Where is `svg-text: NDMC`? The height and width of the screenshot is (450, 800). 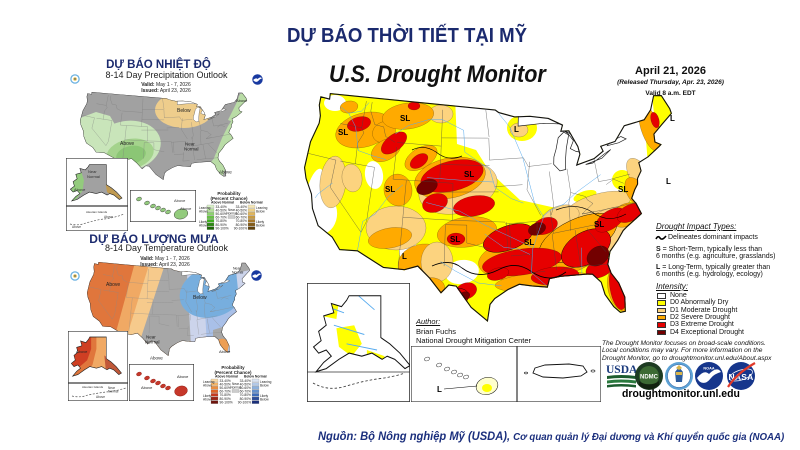 svg-text: NDMC is located at coordinates (649, 378).